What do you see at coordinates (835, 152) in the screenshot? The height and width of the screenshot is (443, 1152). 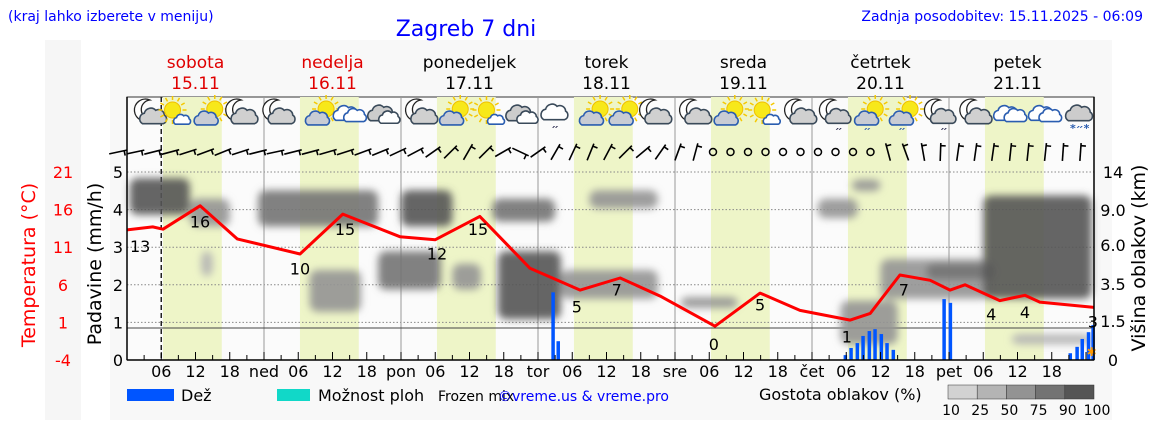 I see `wind-calm-icon` at bounding box center [835, 152].